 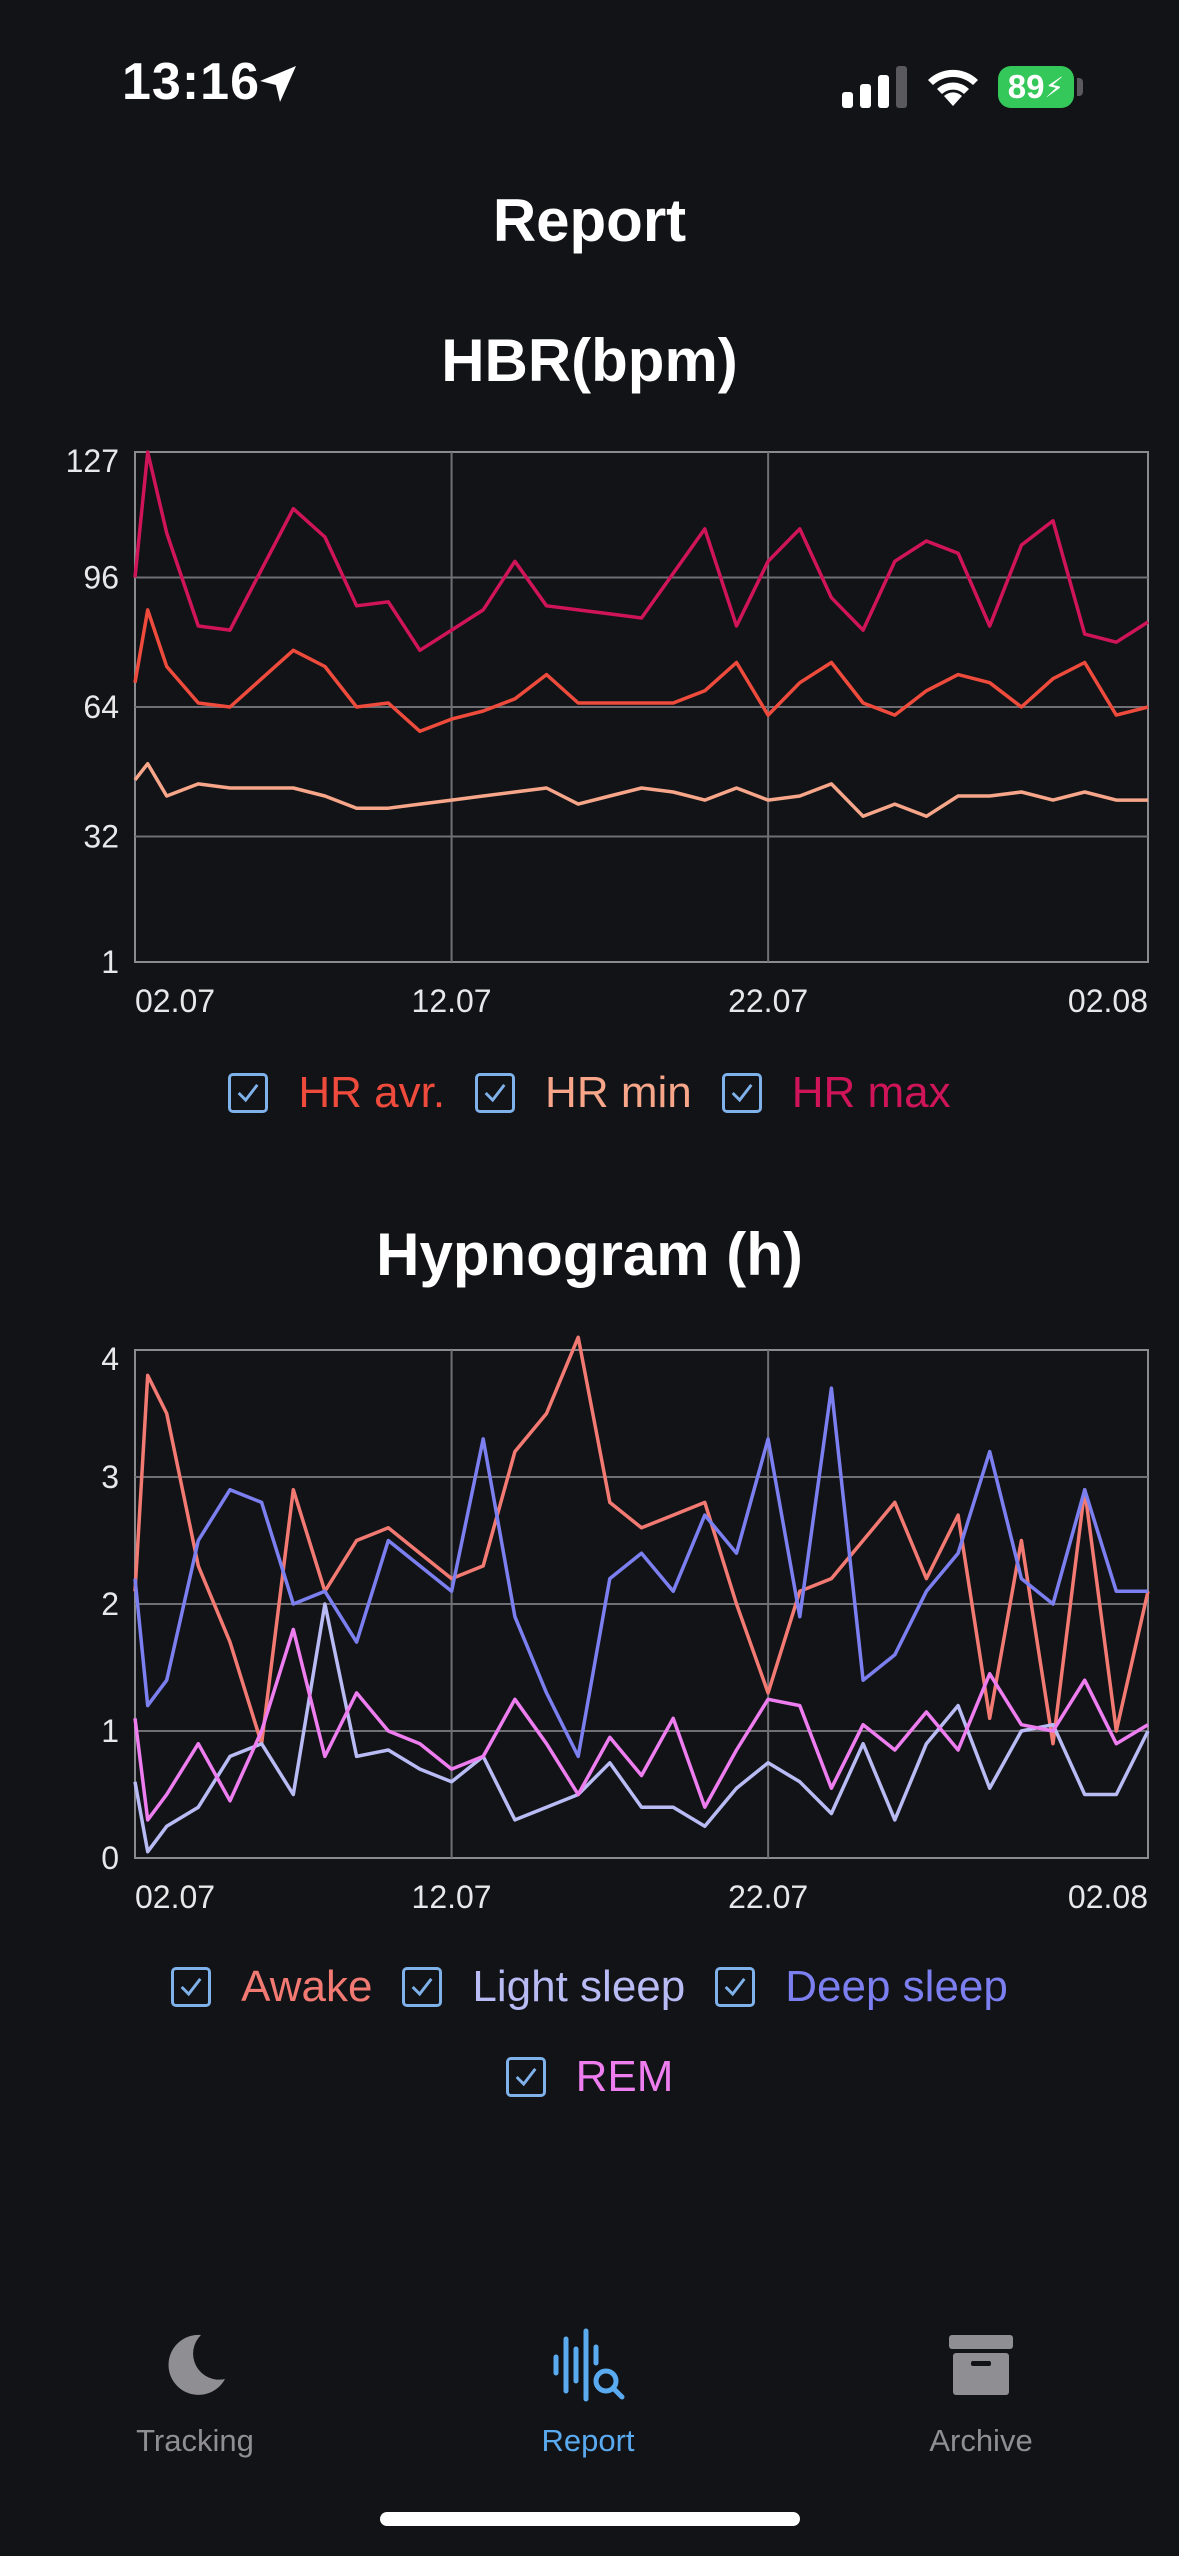 What do you see at coordinates (452, 1001) in the screenshot?
I see `hr-x-tick-label: 12.07` at bounding box center [452, 1001].